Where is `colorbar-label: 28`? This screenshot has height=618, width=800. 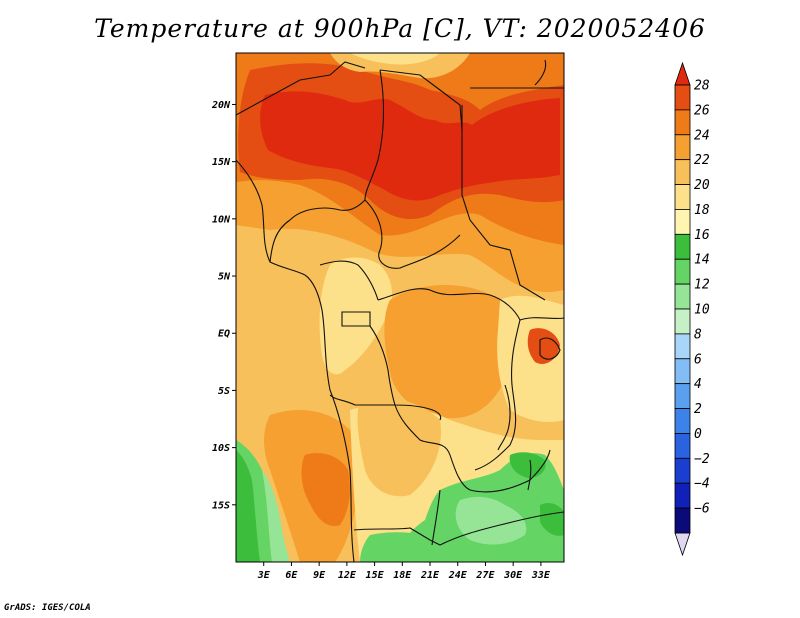
colorbar-label: 28 is located at coordinates (702, 86).